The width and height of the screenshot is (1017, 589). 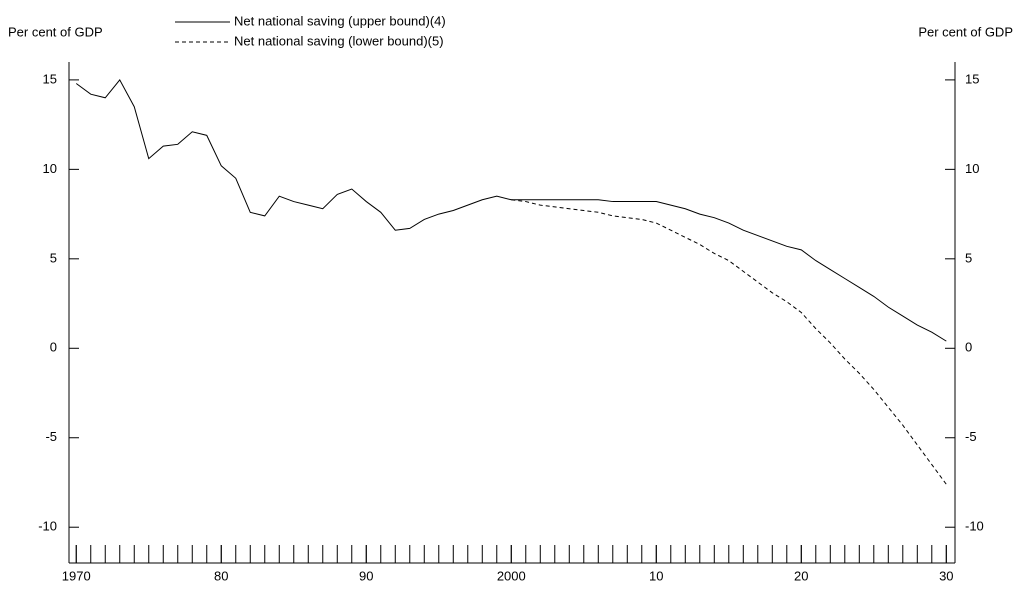 I want to click on y-tick-label-right: 0, so click(x=968, y=347).